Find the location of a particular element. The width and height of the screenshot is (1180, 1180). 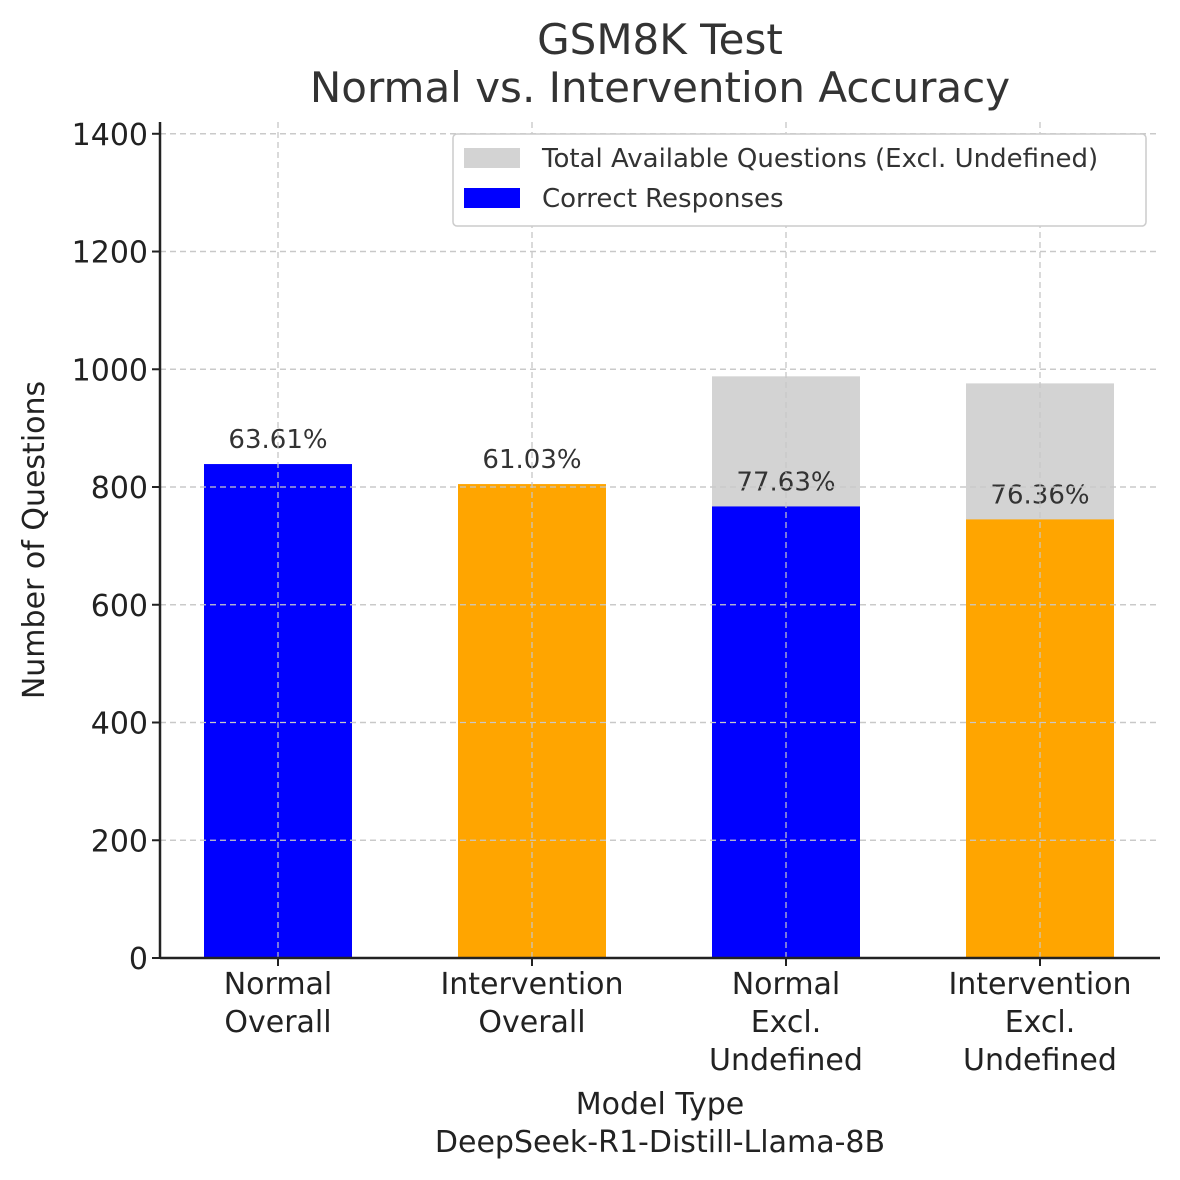

y-tick-label: 1400 is located at coordinates (110, 135).